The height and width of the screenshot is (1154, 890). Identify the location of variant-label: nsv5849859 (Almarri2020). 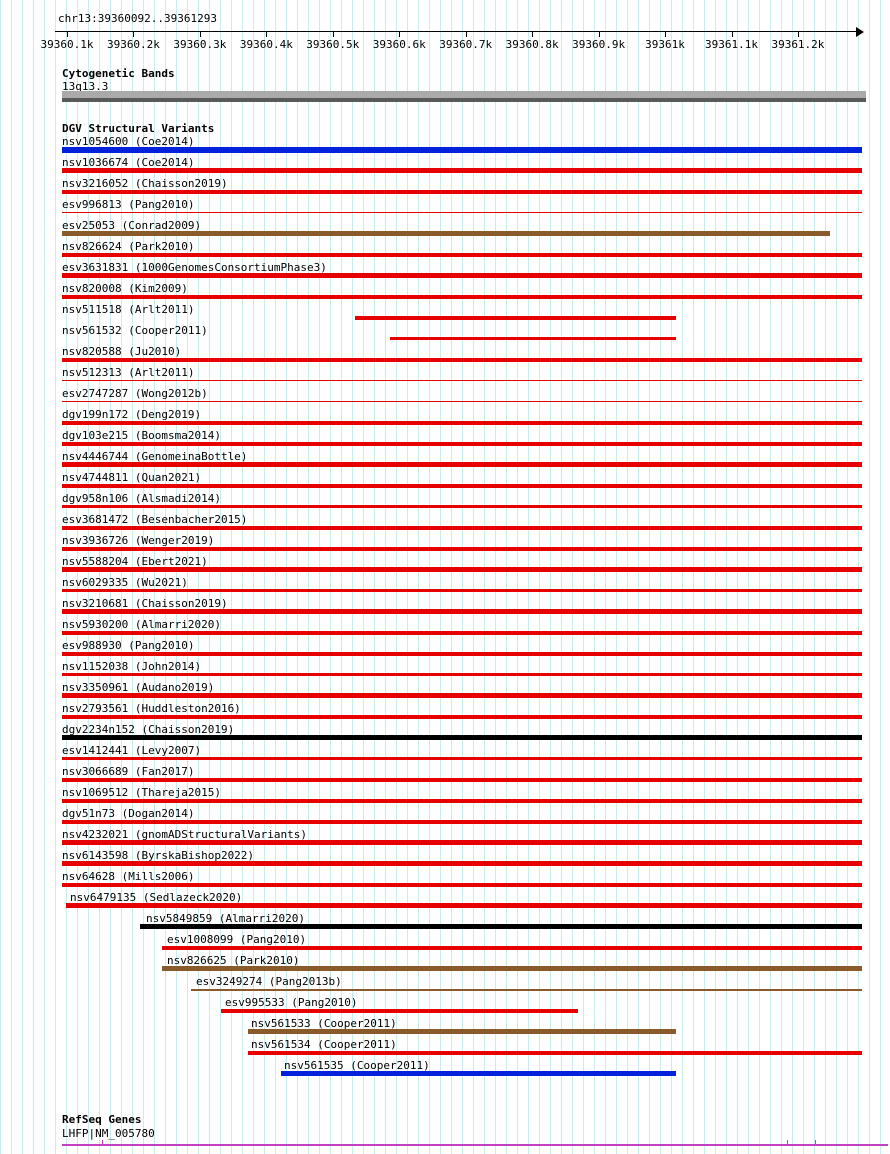
(225, 918).